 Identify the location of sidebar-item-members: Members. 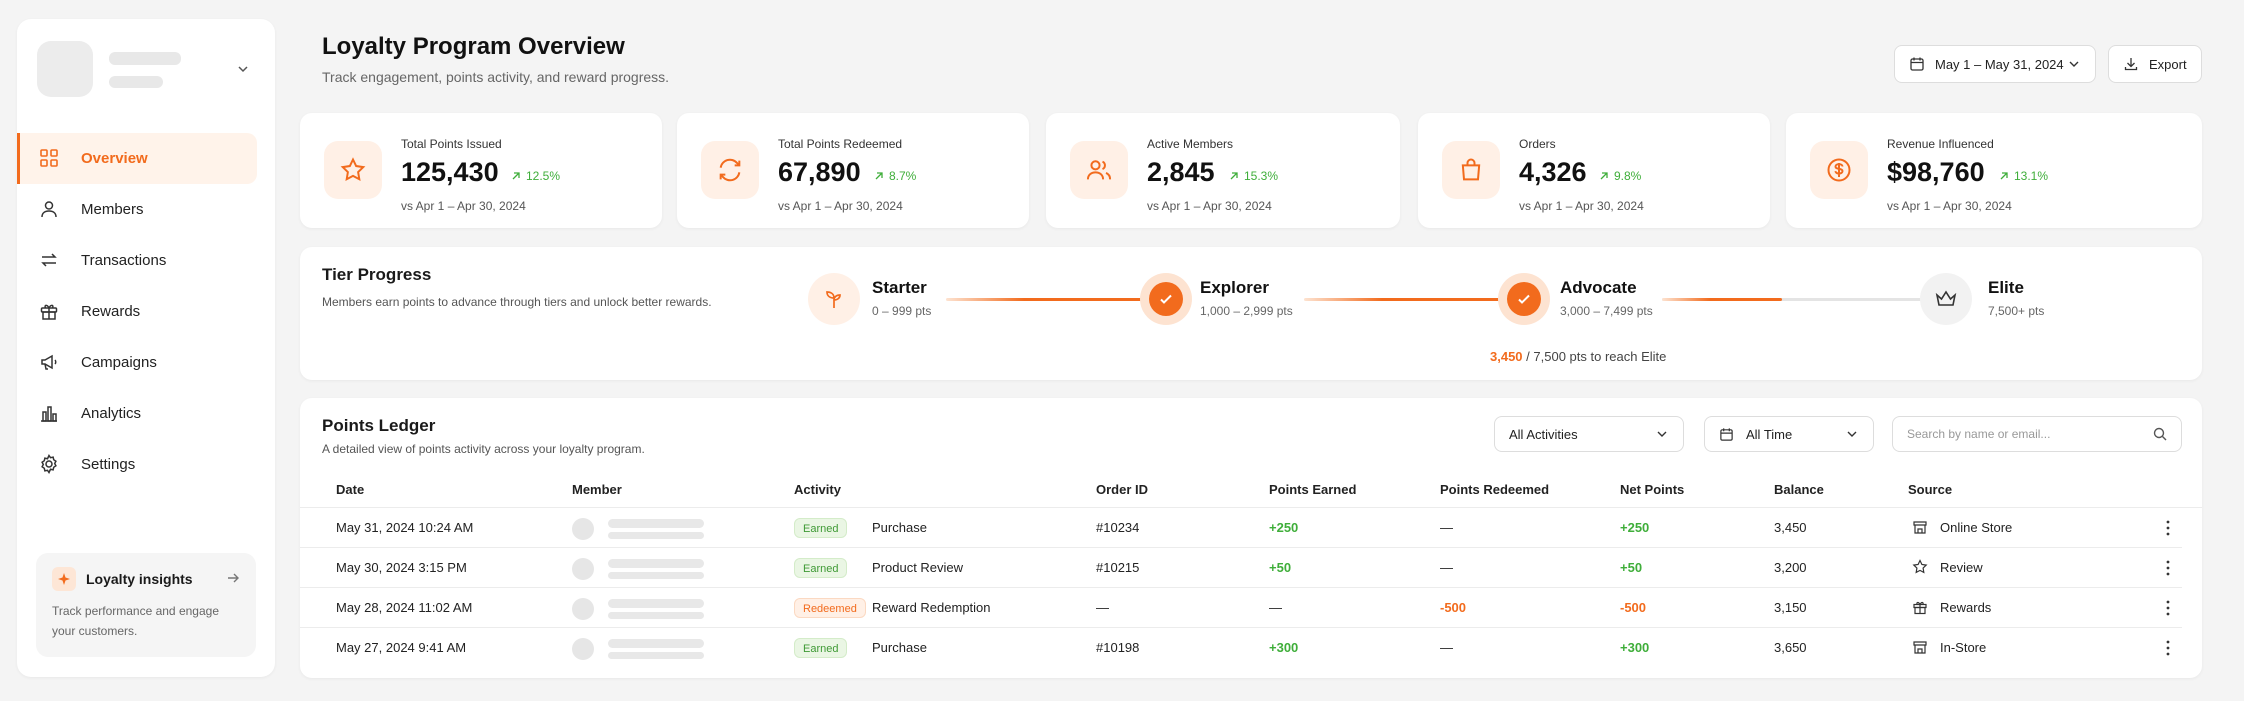
(146, 209).